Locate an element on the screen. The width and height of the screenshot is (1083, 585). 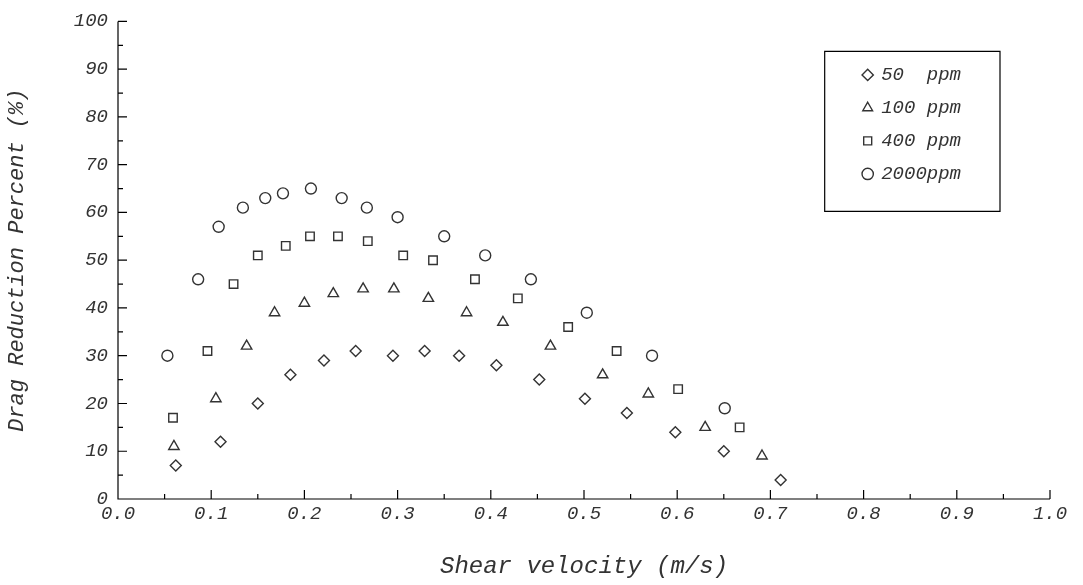
x-tick-label: 0.9 is located at coordinates (956, 514).